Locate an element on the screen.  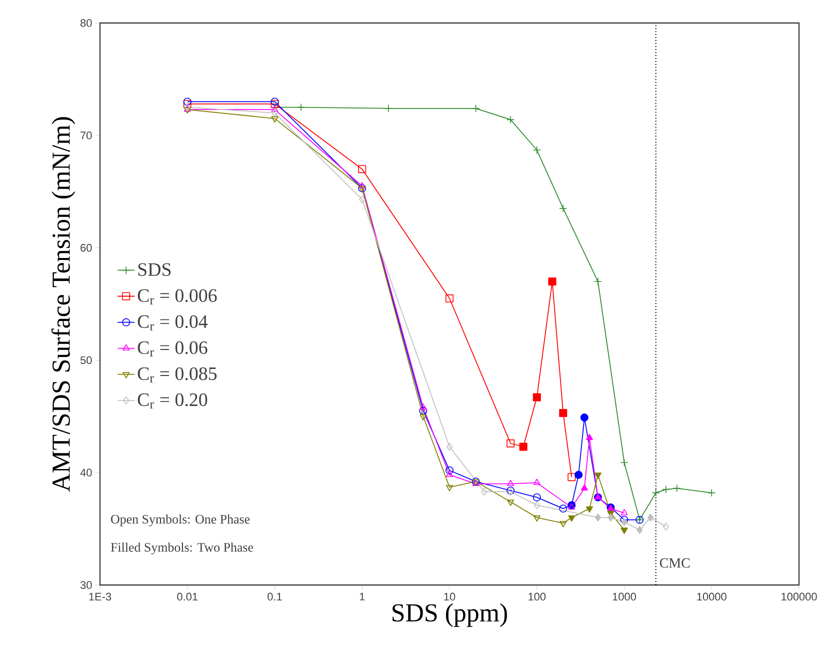
y-tick-label: 60 is located at coordinates (86, 248).